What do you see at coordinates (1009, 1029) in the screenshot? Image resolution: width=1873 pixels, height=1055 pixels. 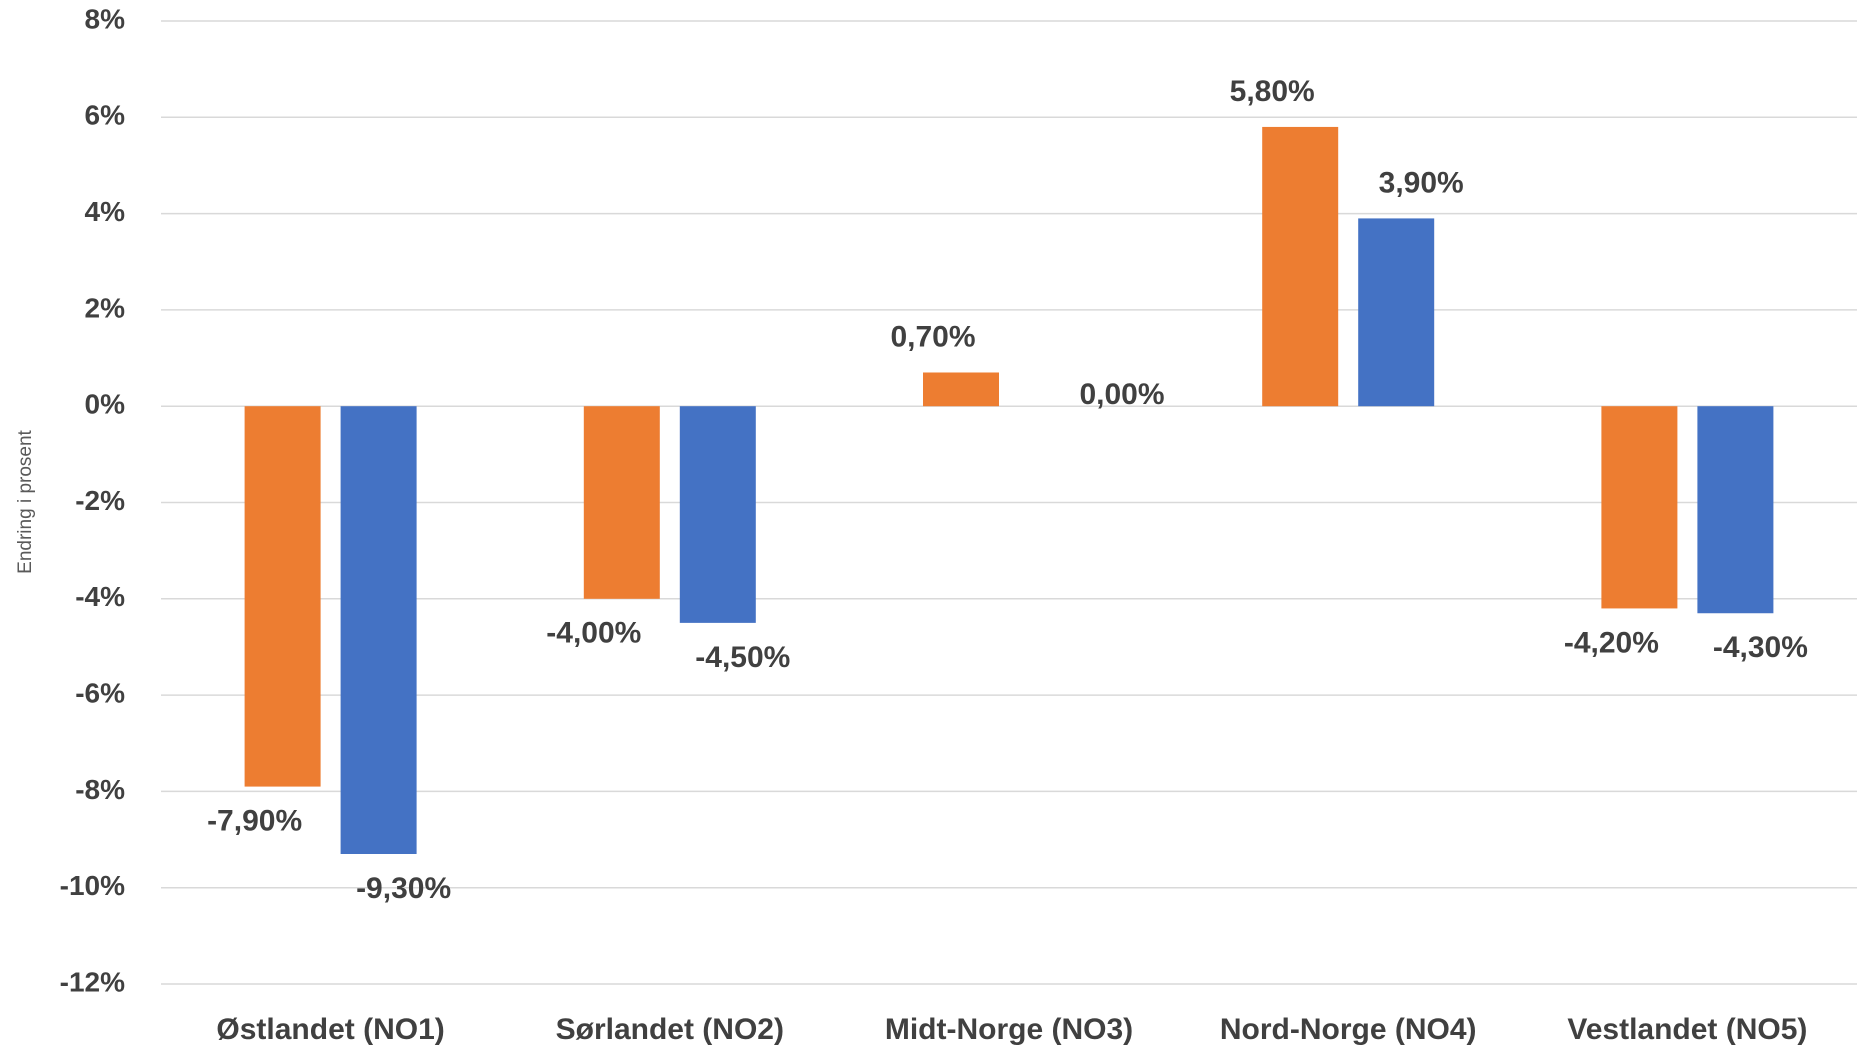 I see `x-tick-label: Midt-Norge (NO3)` at bounding box center [1009, 1029].